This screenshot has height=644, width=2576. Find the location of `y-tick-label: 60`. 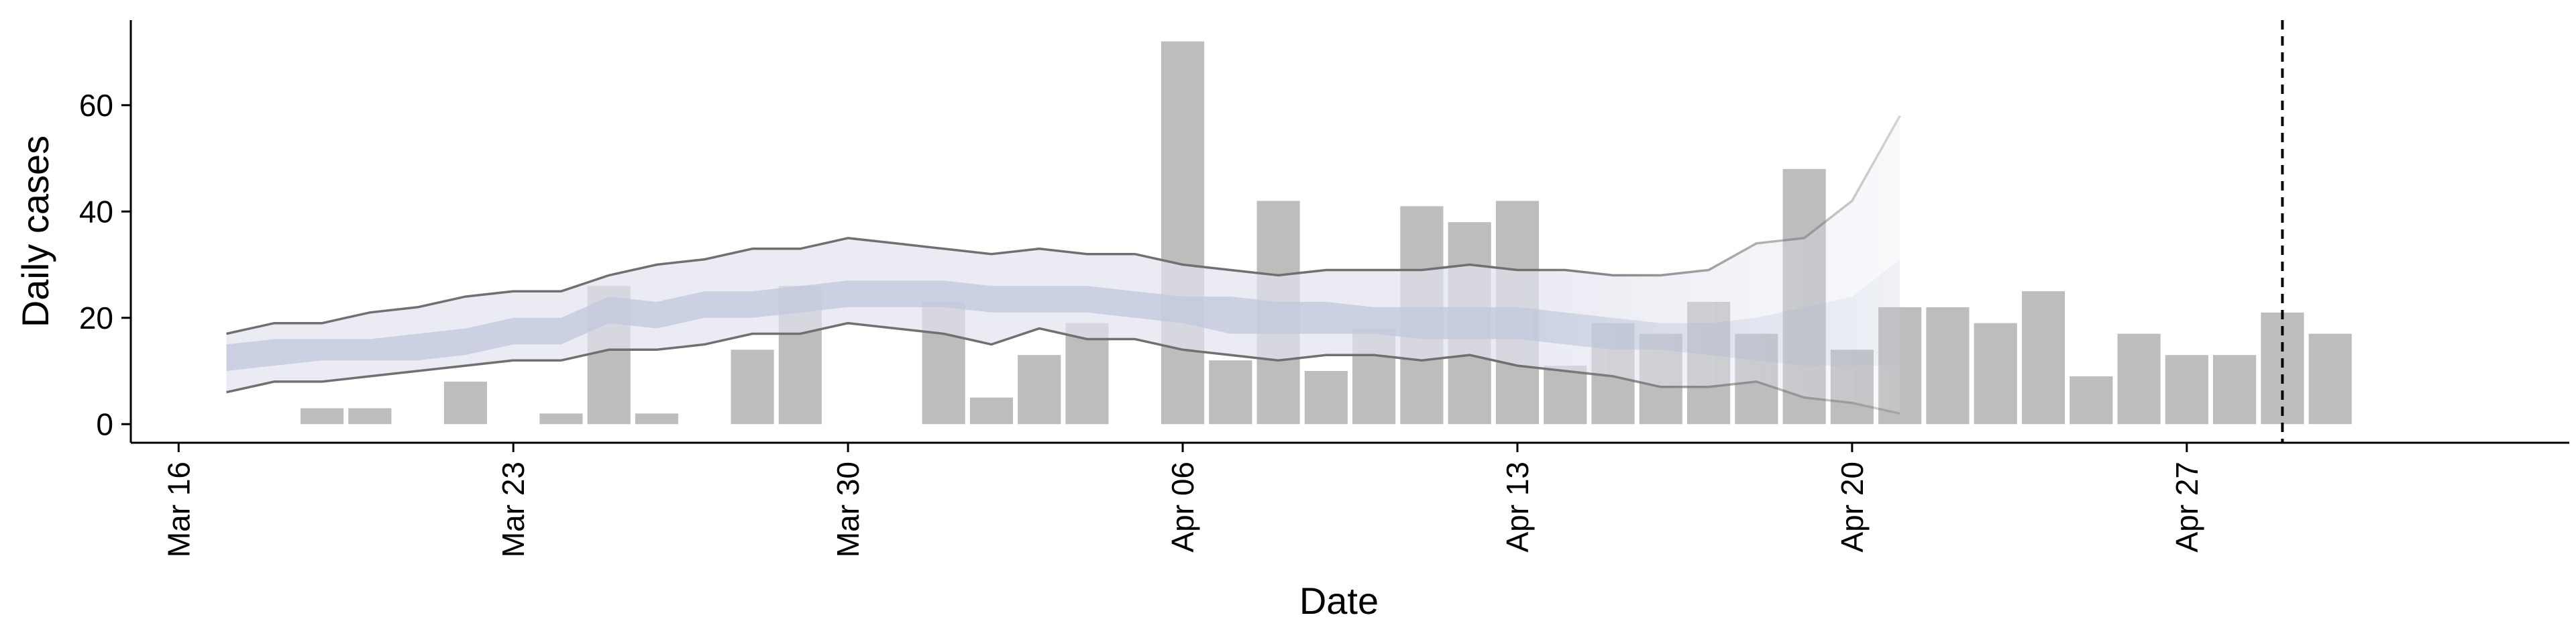

y-tick-label: 60 is located at coordinates (96, 105).